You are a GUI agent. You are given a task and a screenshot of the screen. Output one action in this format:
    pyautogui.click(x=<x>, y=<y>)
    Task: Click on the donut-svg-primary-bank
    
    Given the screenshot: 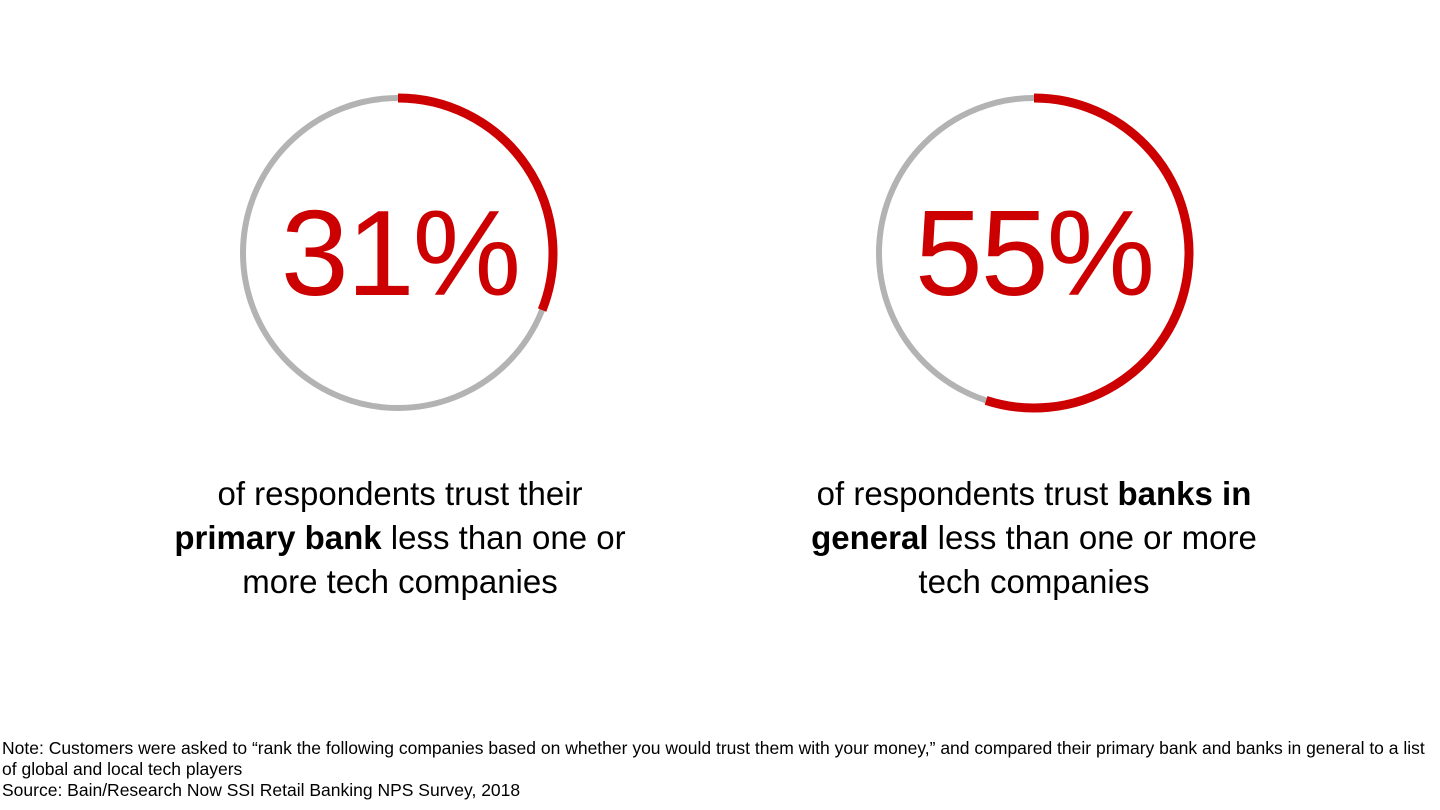 What is the action you would take?
    pyautogui.click(x=399, y=252)
    